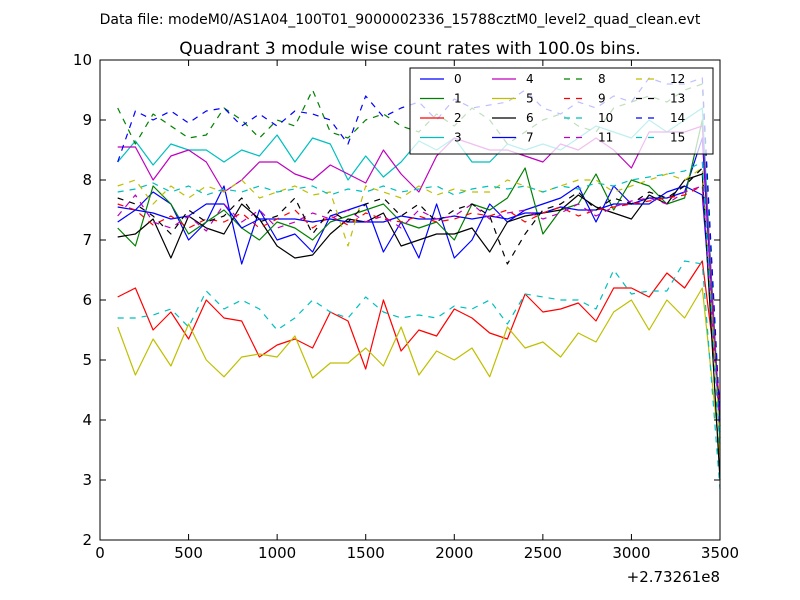 The height and width of the screenshot is (600, 800). Describe the element at coordinates (673, 577) in the screenshot. I see `x-offset-label: +2.73261e8` at that location.